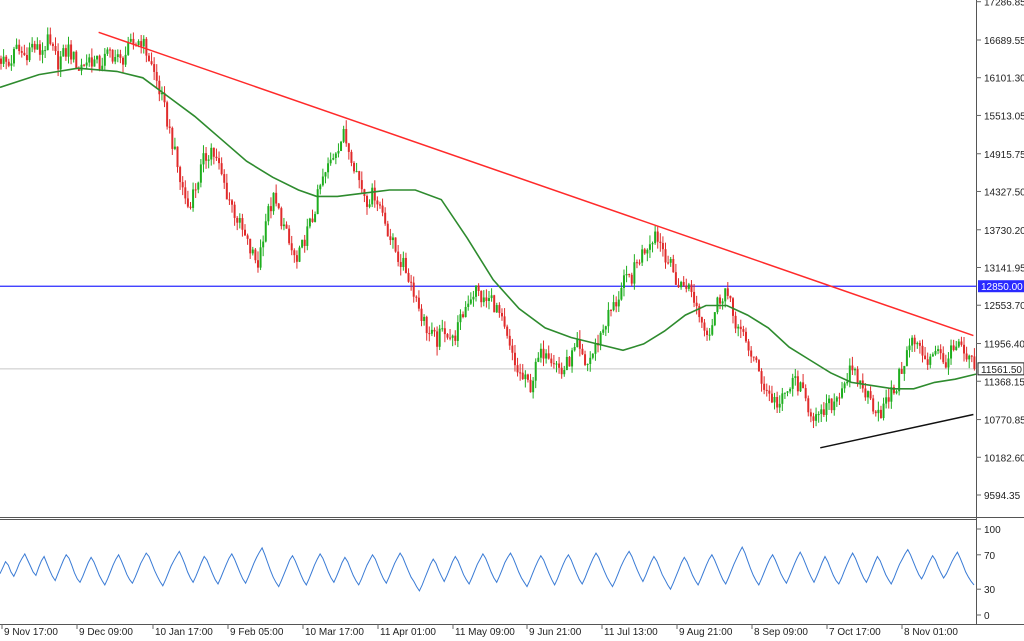 This screenshot has height=641, width=1024. Describe the element at coordinates (897, 431) in the screenshot. I see `trendline-support` at that location.